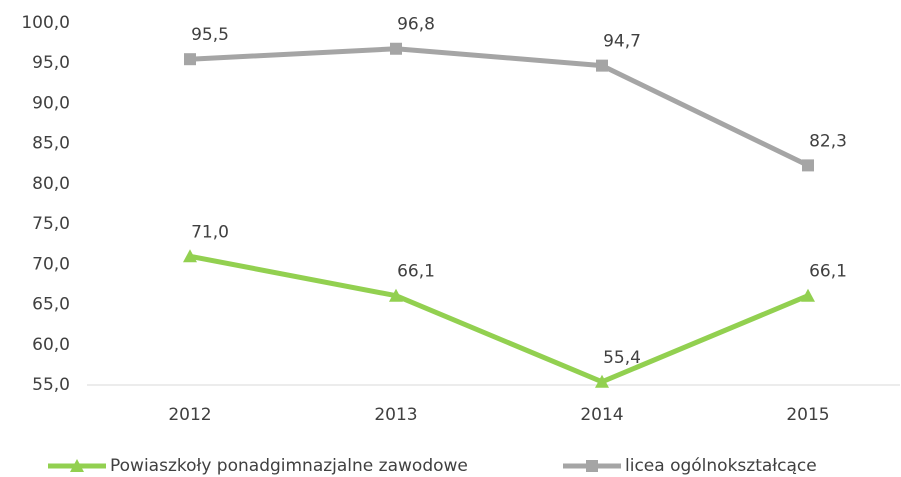  What do you see at coordinates (51, 345) in the screenshot?
I see `y-tick-label: 60,0` at bounding box center [51, 345].